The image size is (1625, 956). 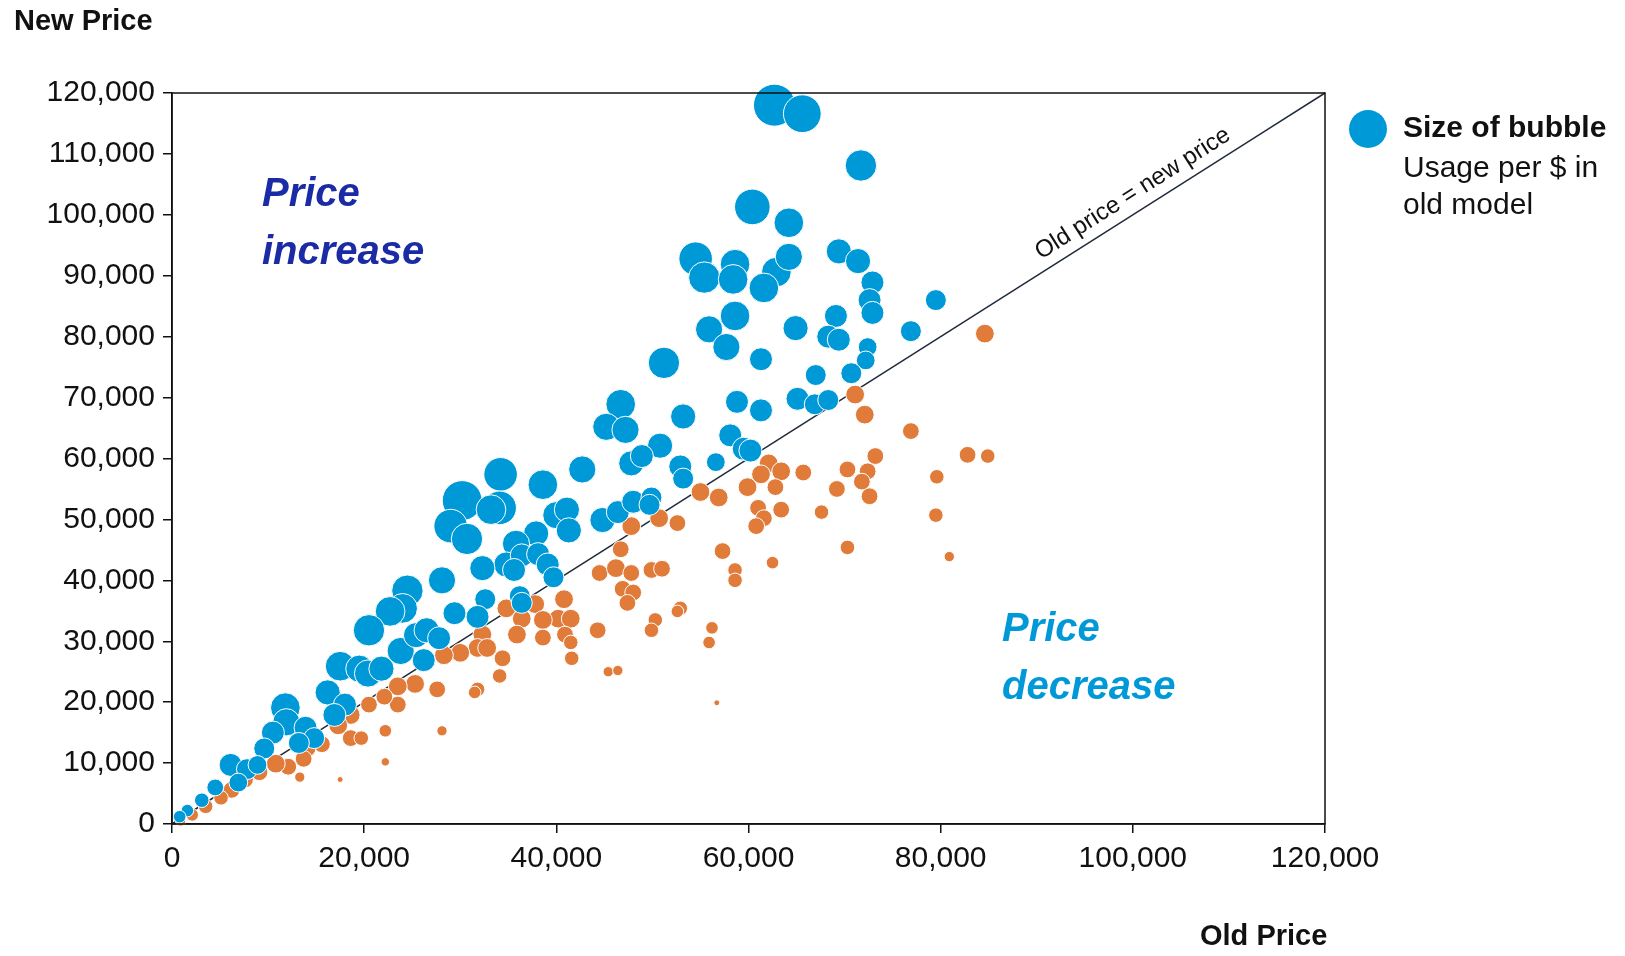 What do you see at coordinates (1133, 857) in the screenshot?
I see `x-tick-label: 100,000` at bounding box center [1133, 857].